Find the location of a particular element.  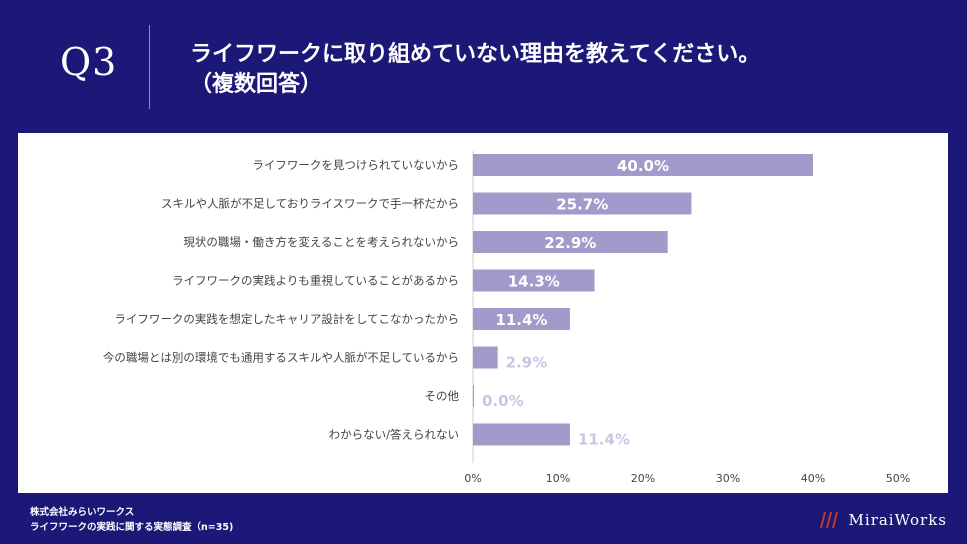

question-number: Q3 is located at coordinates (89, 62).